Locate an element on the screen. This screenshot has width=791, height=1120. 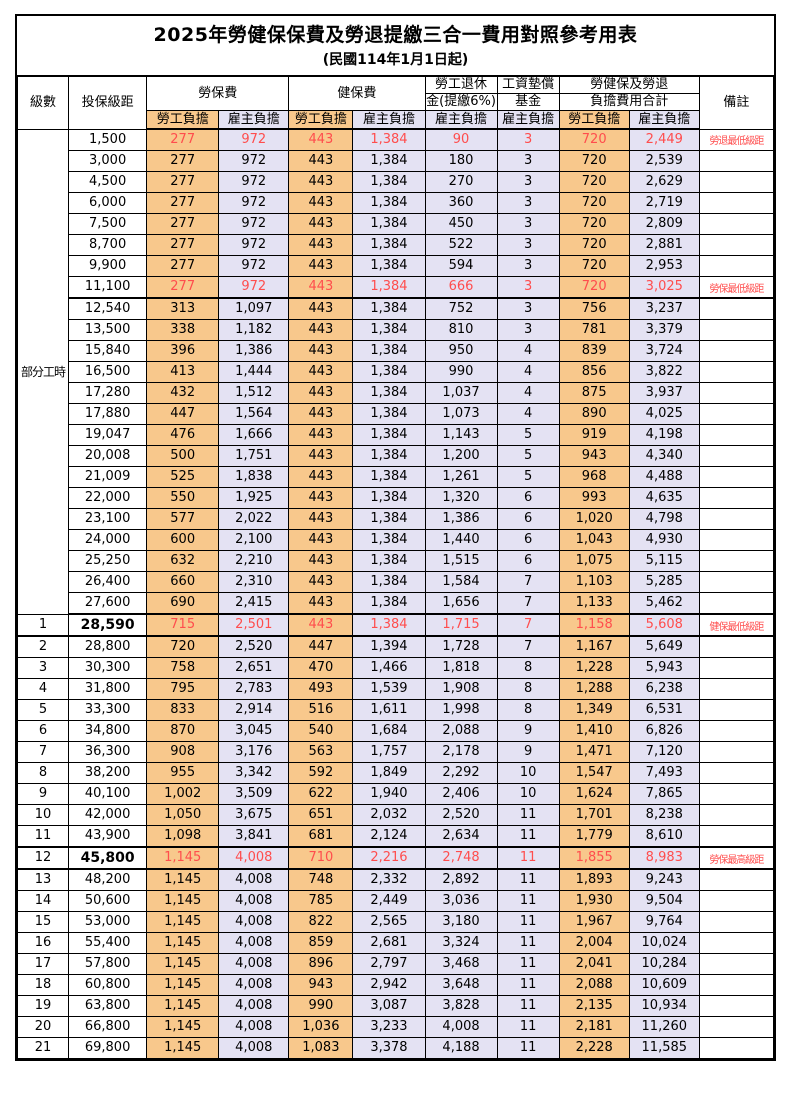
total-employee-cell: 1,288 is located at coordinates (594, 689).